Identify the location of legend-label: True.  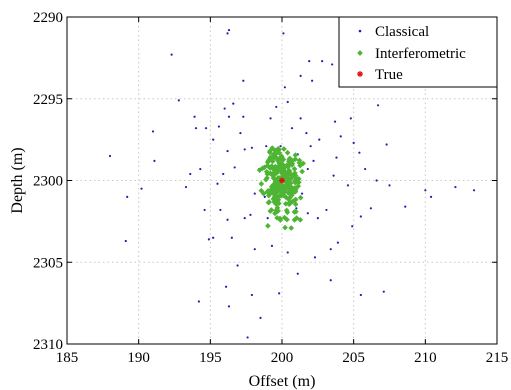
(389, 75).